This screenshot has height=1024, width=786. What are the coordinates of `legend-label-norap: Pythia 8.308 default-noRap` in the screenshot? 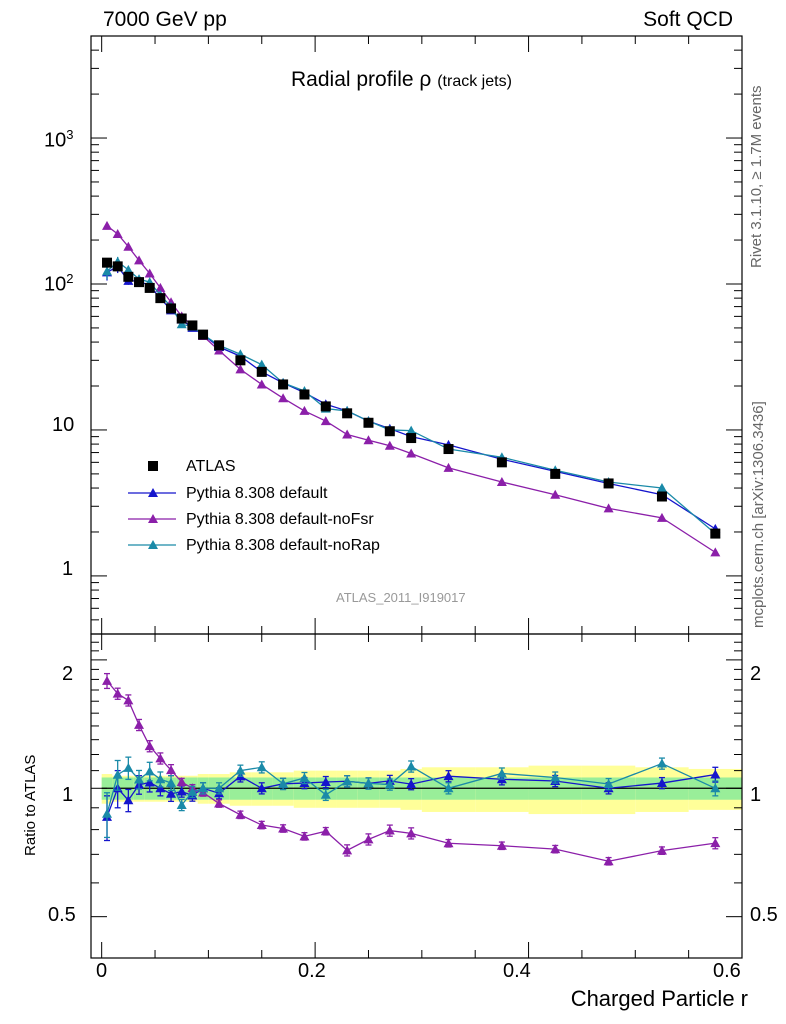 It's located at (283, 545).